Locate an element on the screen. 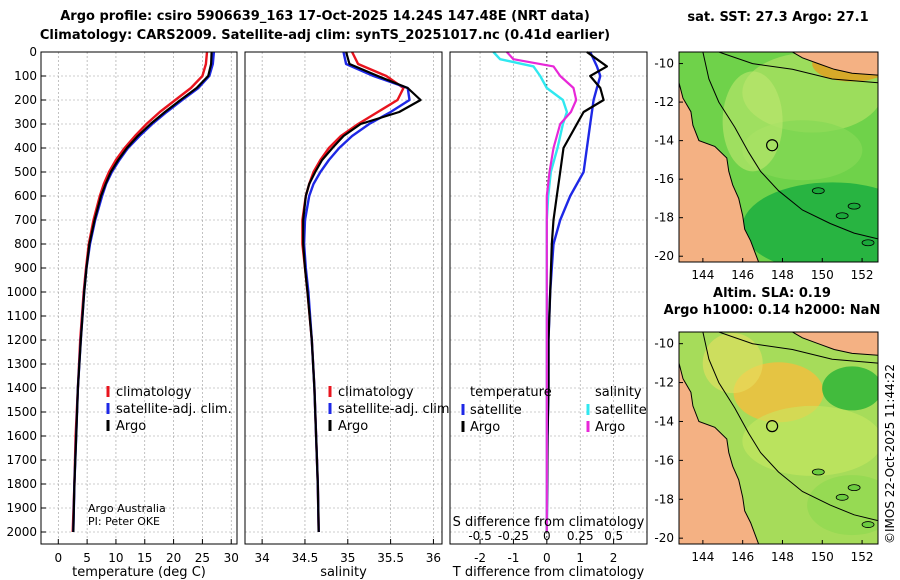 The height and width of the screenshot is (580, 900). x-axis-label: salinity is located at coordinates (343, 572).